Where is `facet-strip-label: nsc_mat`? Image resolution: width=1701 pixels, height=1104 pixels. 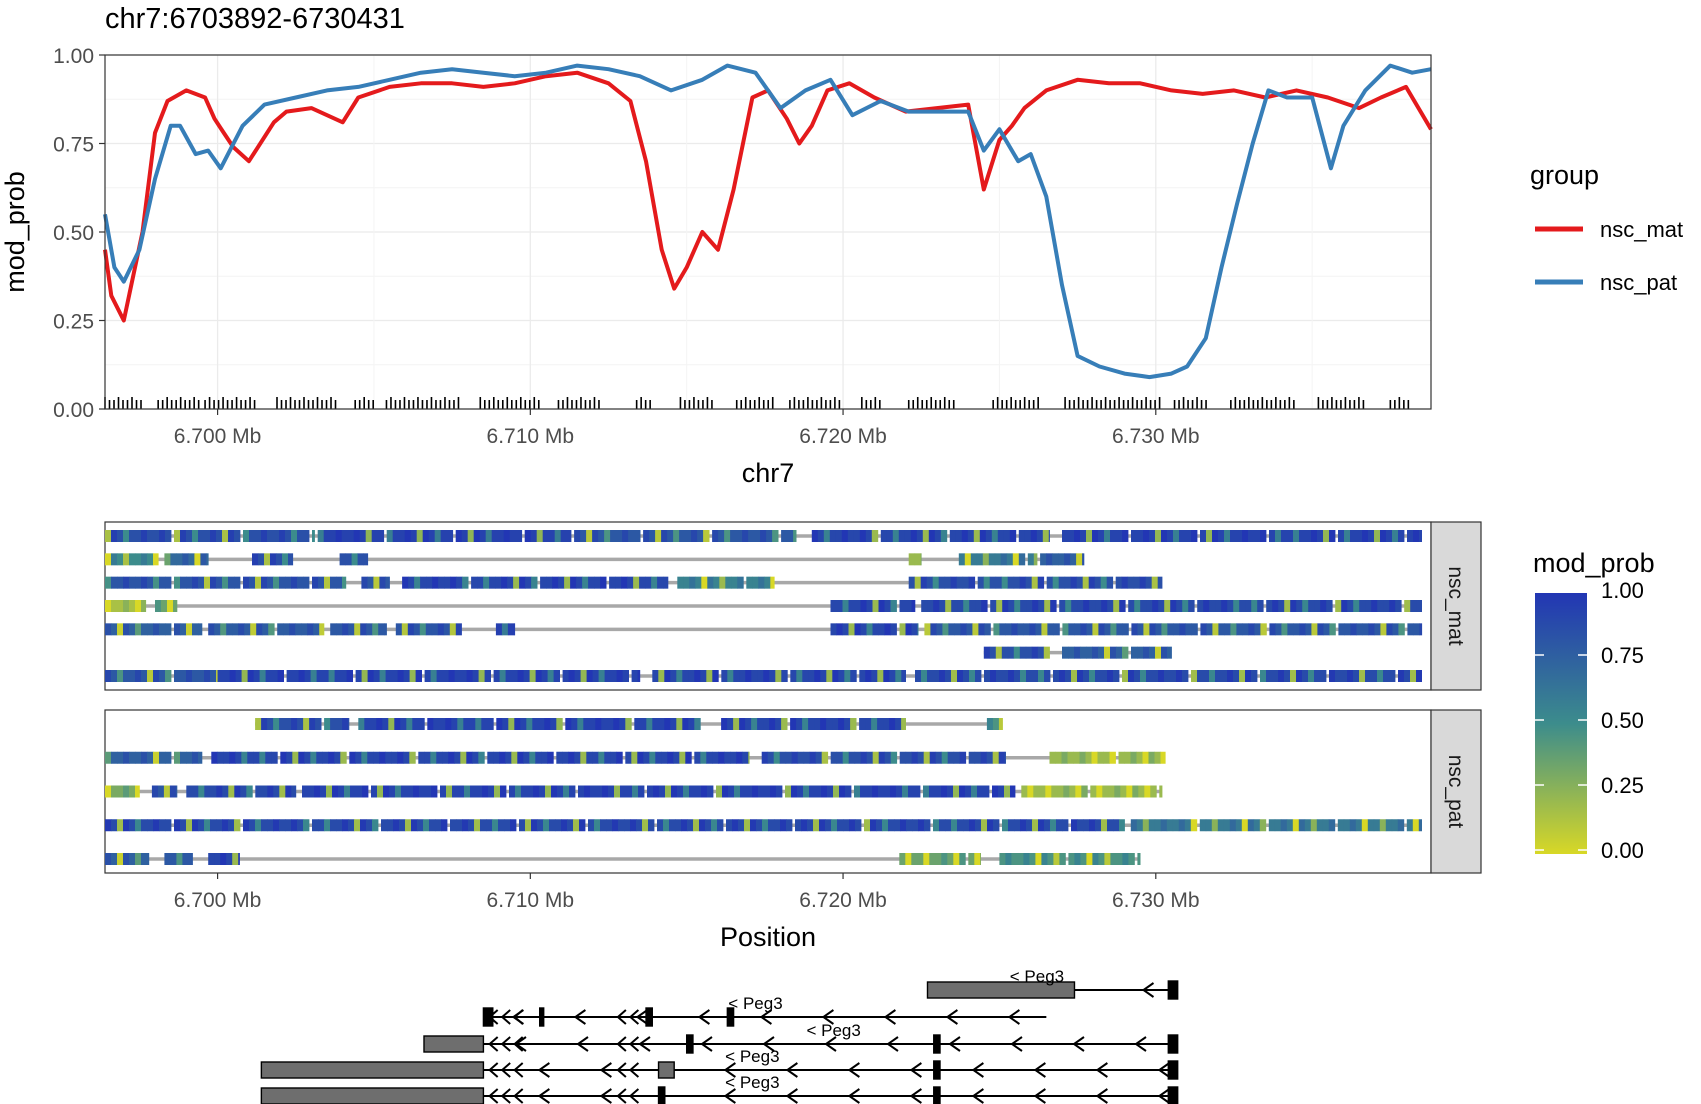 facet-strip-label: nsc_mat is located at coordinates (1455, 606).